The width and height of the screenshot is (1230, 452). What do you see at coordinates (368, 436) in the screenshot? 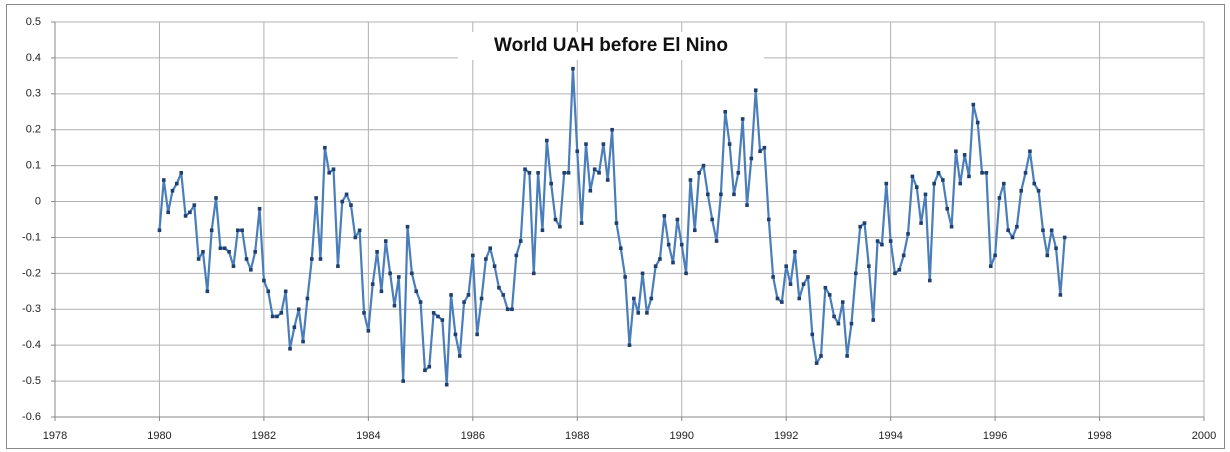
I see `x-tick-label: 1984` at bounding box center [368, 436].